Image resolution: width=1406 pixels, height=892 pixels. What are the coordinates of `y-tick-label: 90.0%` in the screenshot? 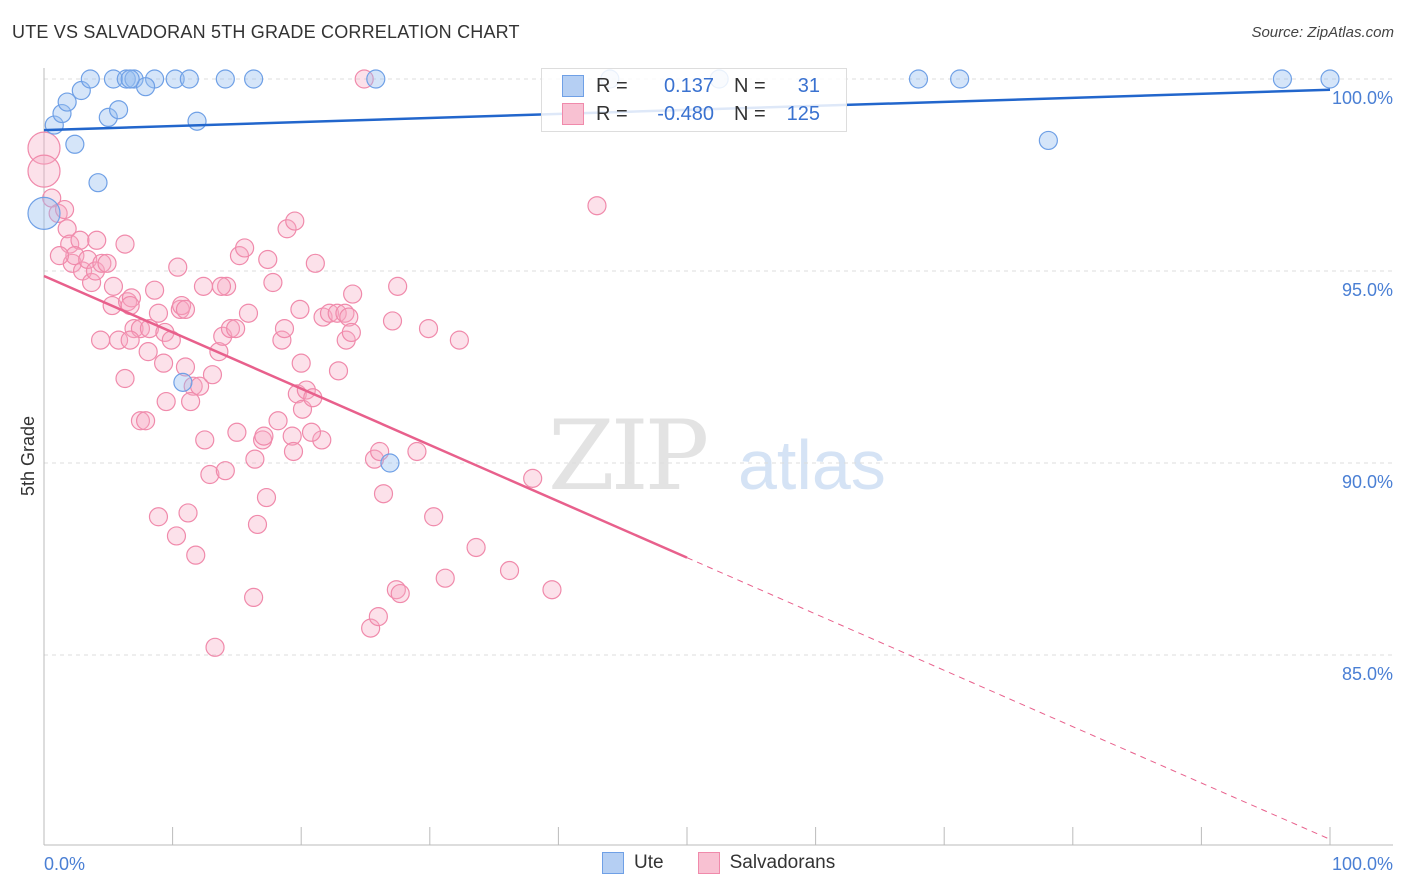 It's located at (1367, 482).